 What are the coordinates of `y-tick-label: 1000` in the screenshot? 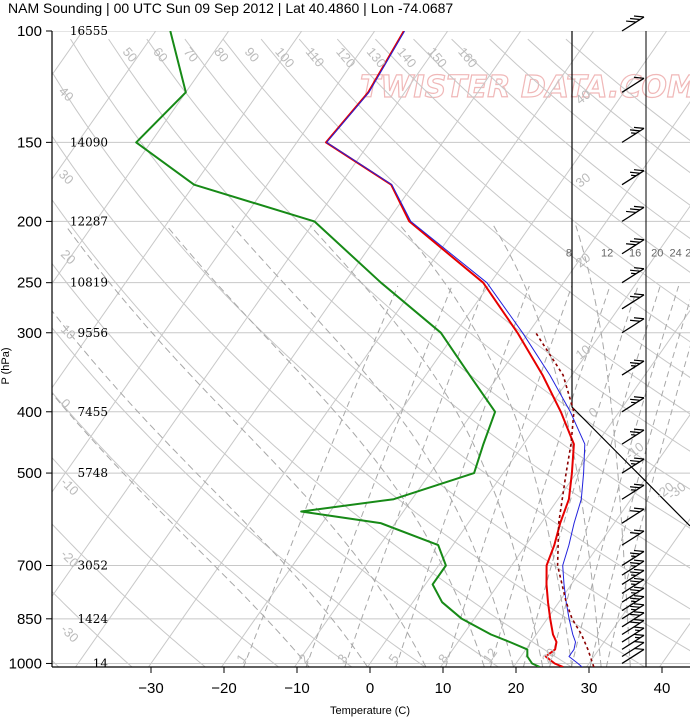 It's located at (25, 663).